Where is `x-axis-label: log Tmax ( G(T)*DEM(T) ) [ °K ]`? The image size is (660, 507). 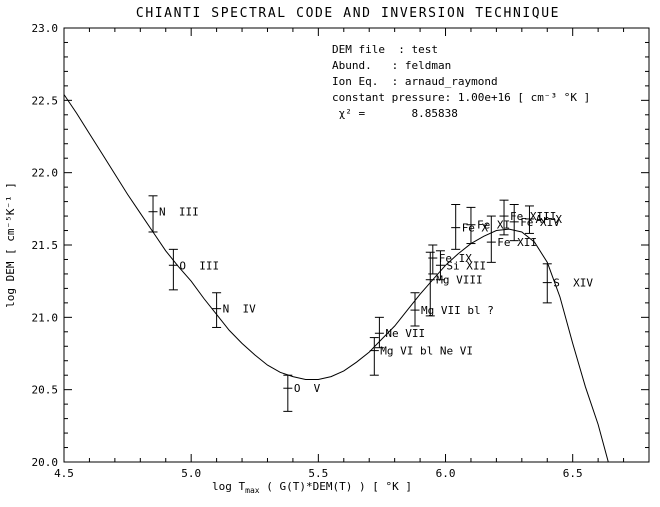 x-axis-label: log Tmax ( G(T)*DEM(T) ) [ °K ] is located at coordinates (312, 487).